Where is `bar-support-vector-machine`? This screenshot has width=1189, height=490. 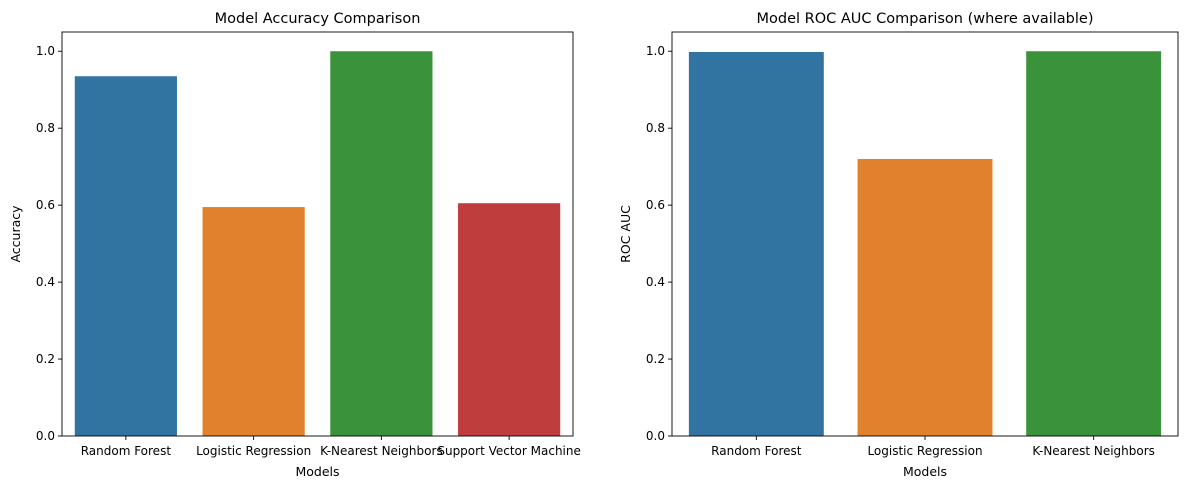
bar-support-vector-machine is located at coordinates (509, 319).